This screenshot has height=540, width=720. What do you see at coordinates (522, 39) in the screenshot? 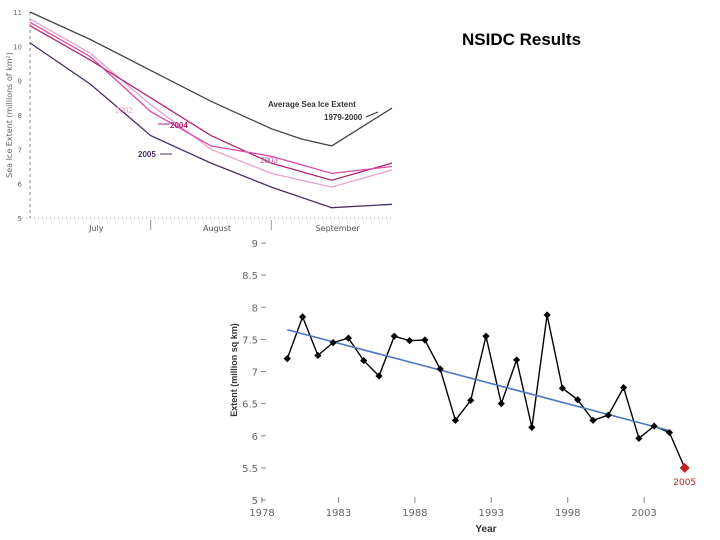
I see `slide-title: NSIDC Results` at bounding box center [522, 39].